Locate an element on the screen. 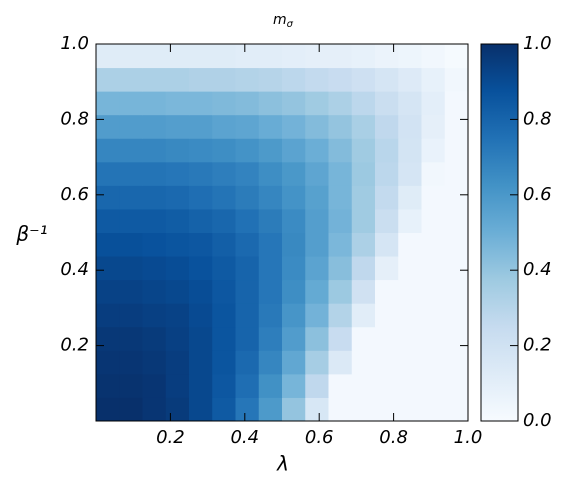 This screenshot has height=491, width=570. colorbar-tick-label: 0.6 is located at coordinates (537, 194).